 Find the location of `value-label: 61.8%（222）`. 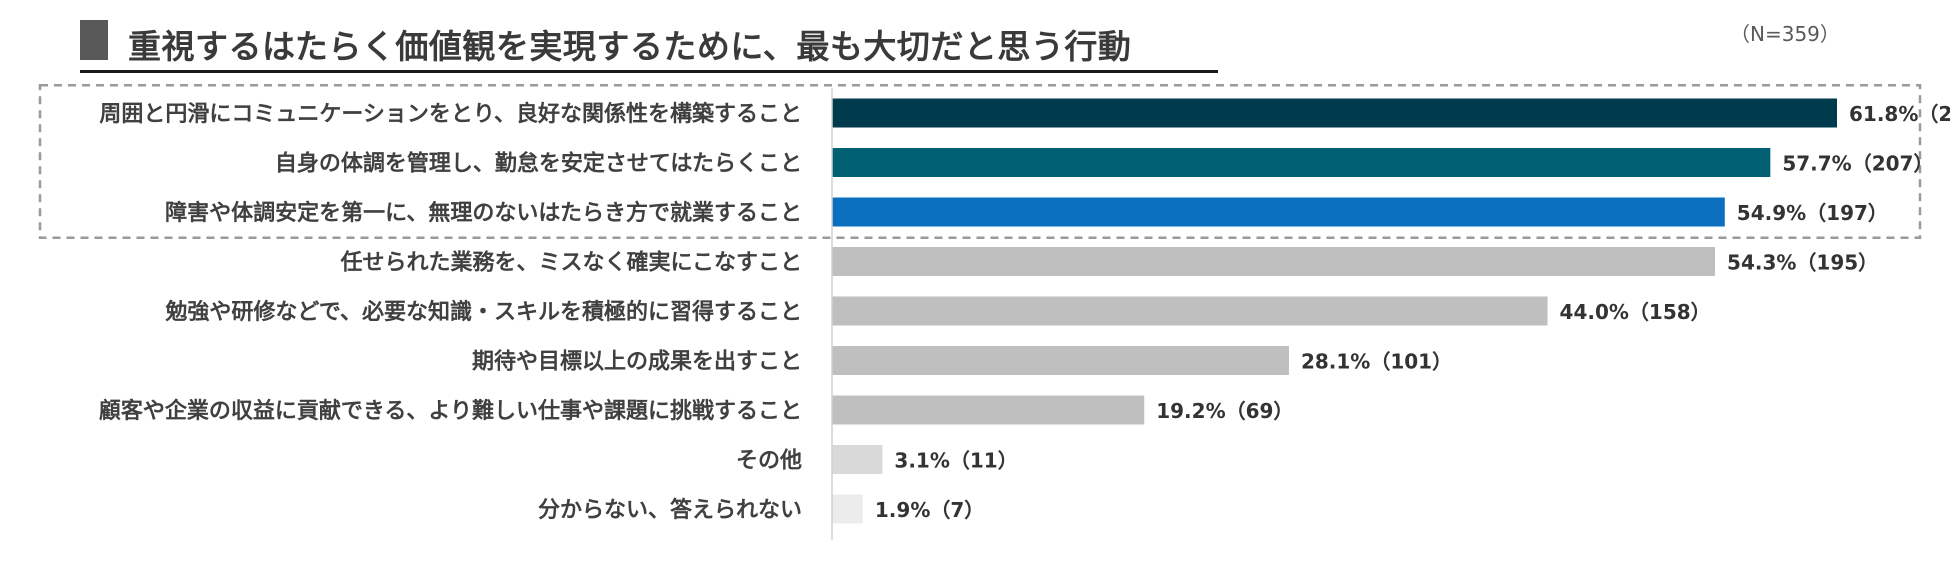

value-label: 61.8%（222） is located at coordinates (1899, 114).